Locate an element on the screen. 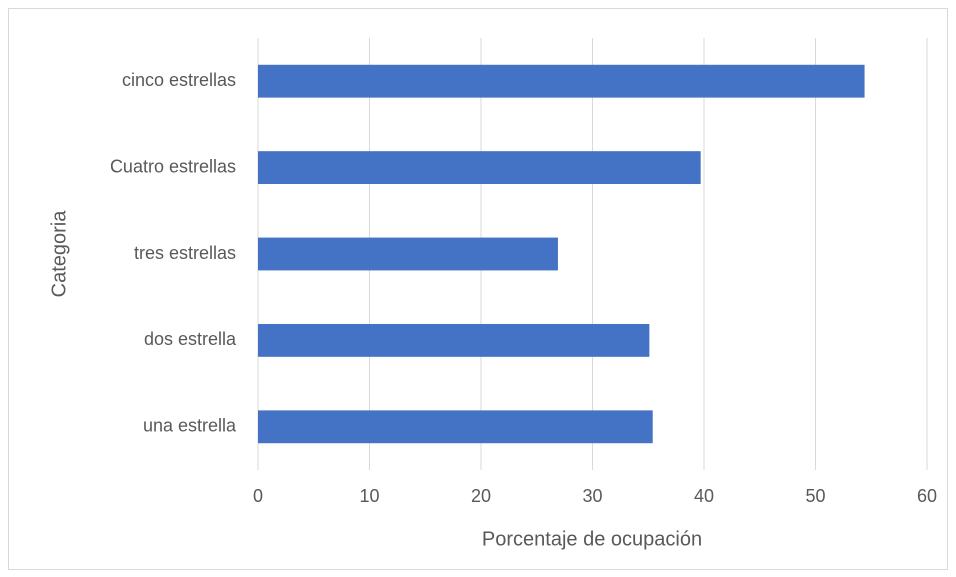 Image resolution: width=956 pixels, height=577 pixels. x-tick-label: 20 is located at coordinates (481, 496).